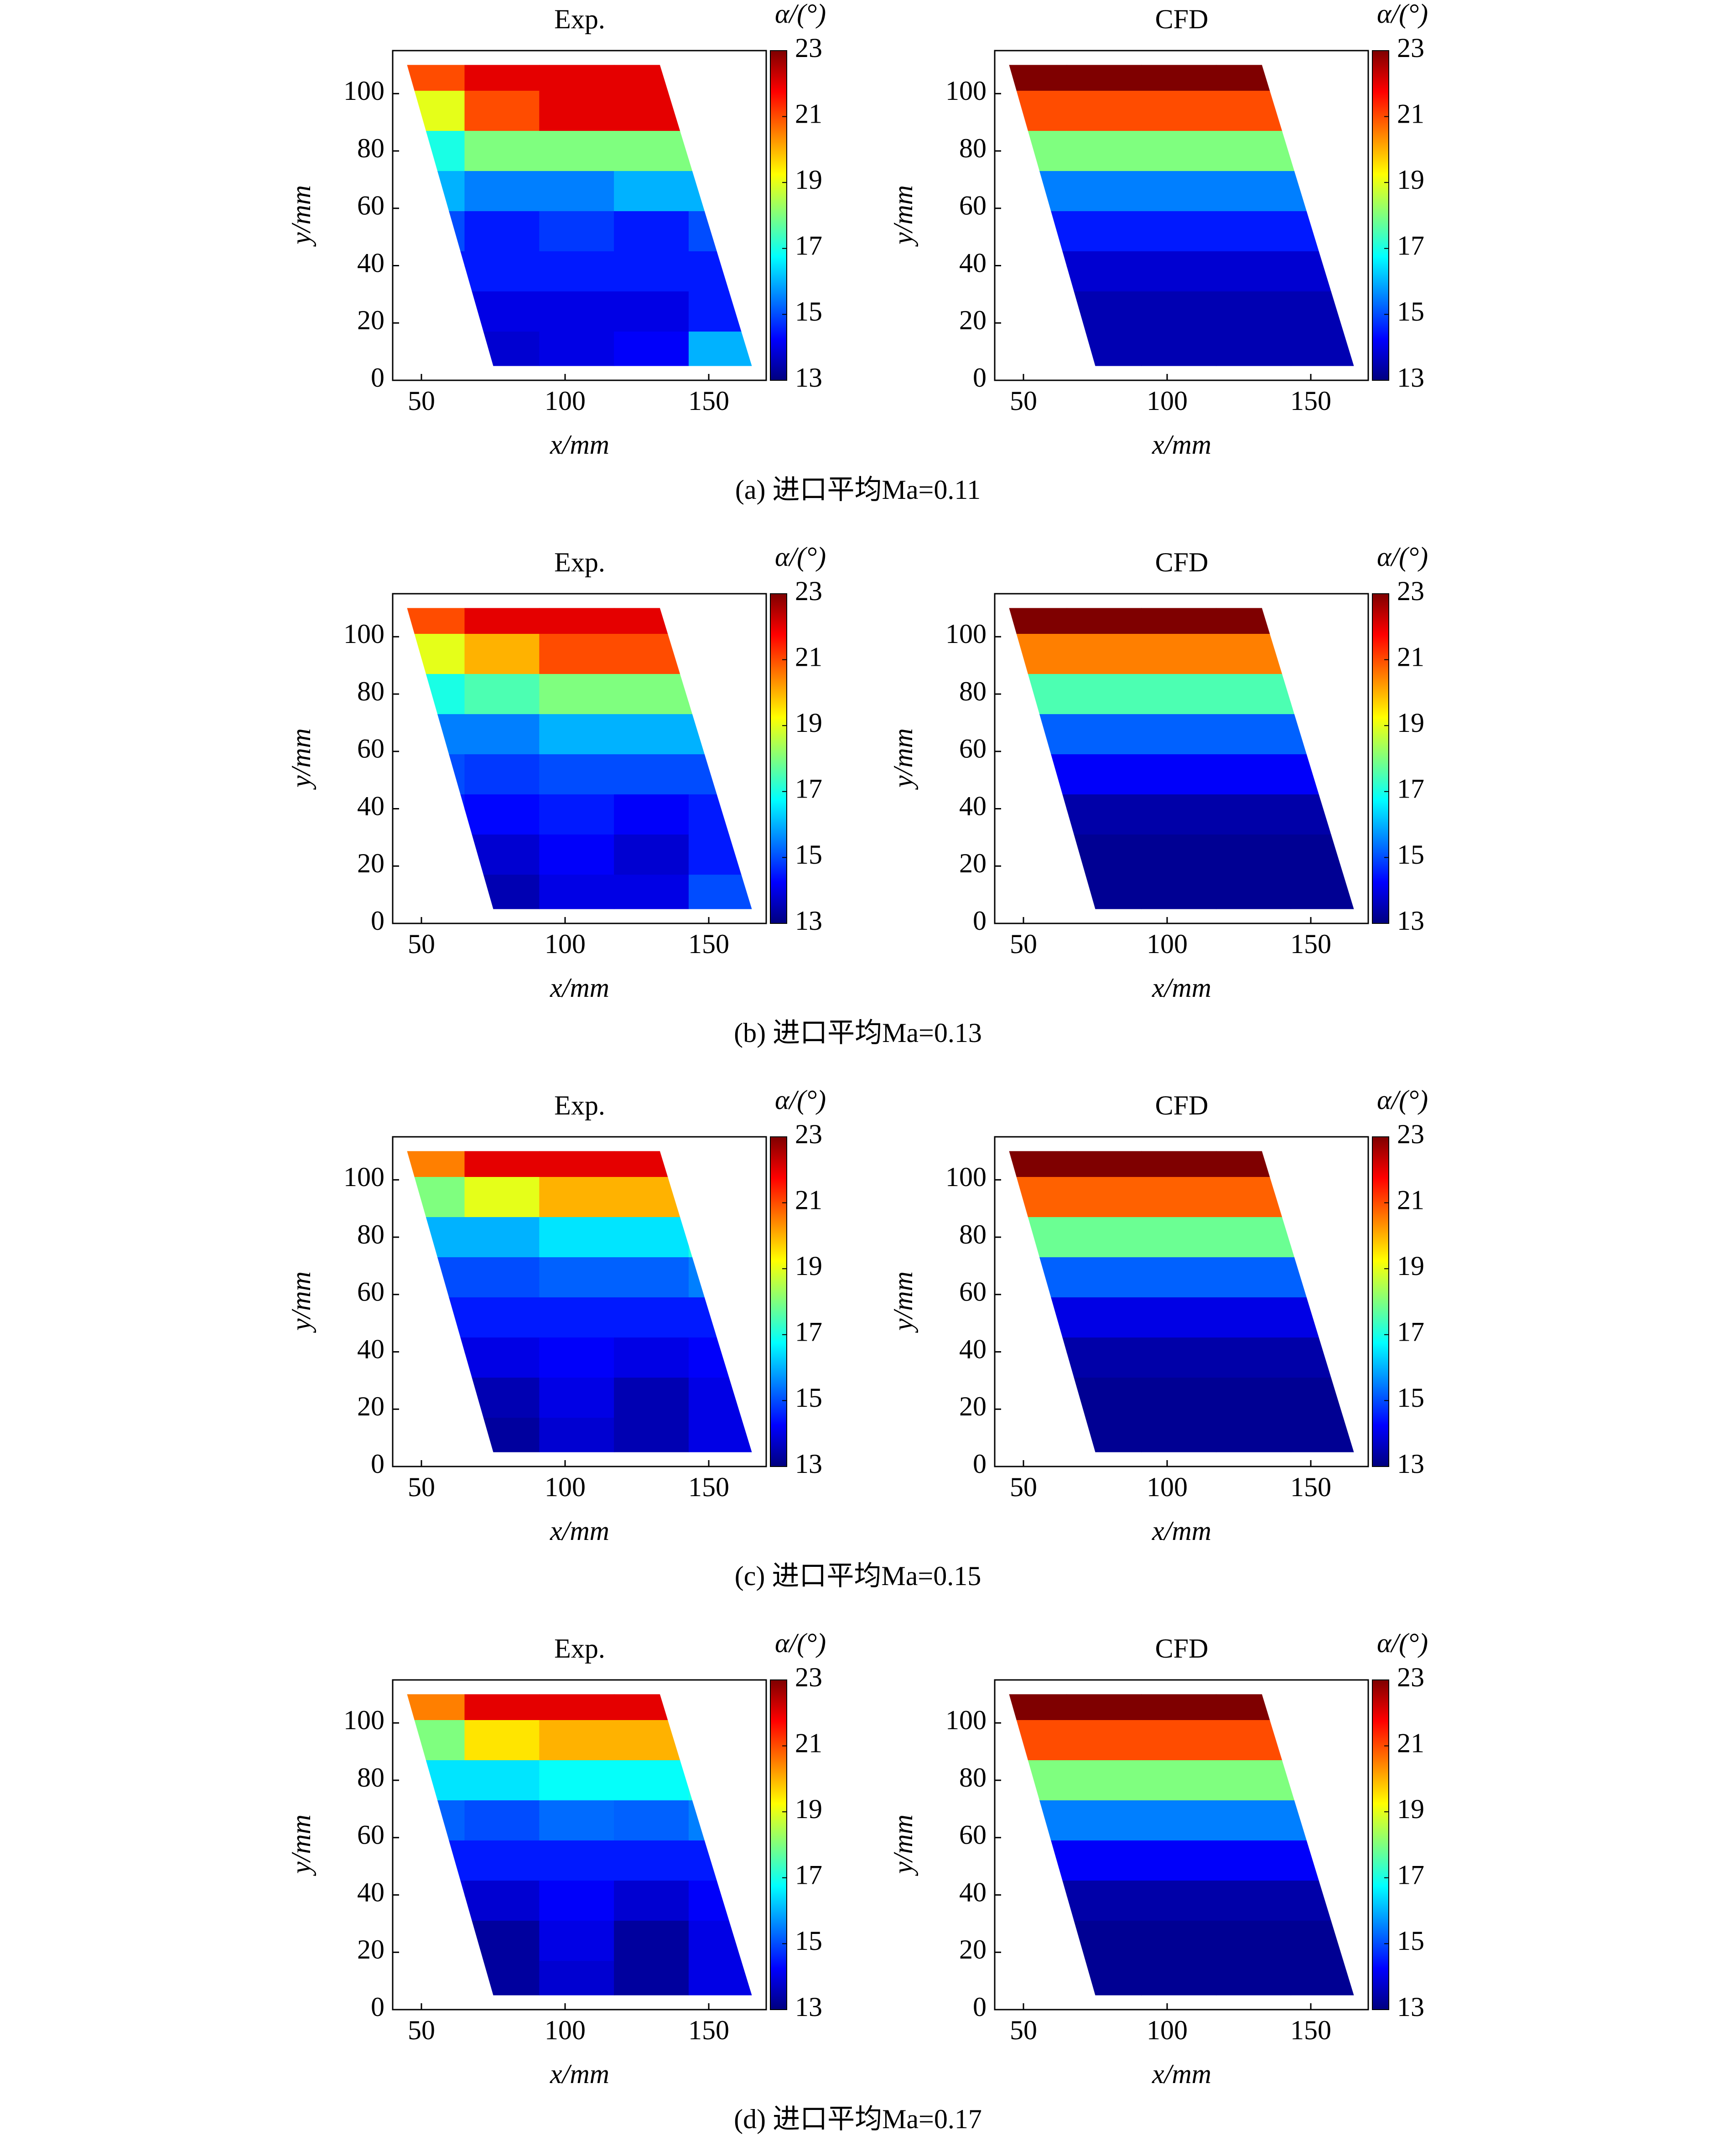 This screenshot has width=1724, height=2156. Describe the element at coordinates (1410, 1809) in the screenshot. I see `colorbar-tick-label: 19` at that location.